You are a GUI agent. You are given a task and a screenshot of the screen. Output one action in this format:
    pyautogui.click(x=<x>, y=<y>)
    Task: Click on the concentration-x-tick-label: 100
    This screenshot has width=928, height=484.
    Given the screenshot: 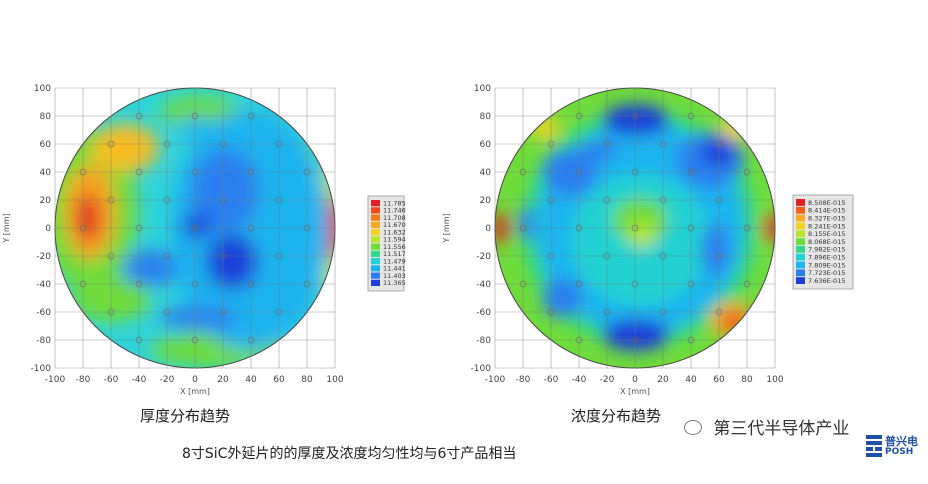 What is the action you would take?
    pyautogui.click(x=774, y=380)
    